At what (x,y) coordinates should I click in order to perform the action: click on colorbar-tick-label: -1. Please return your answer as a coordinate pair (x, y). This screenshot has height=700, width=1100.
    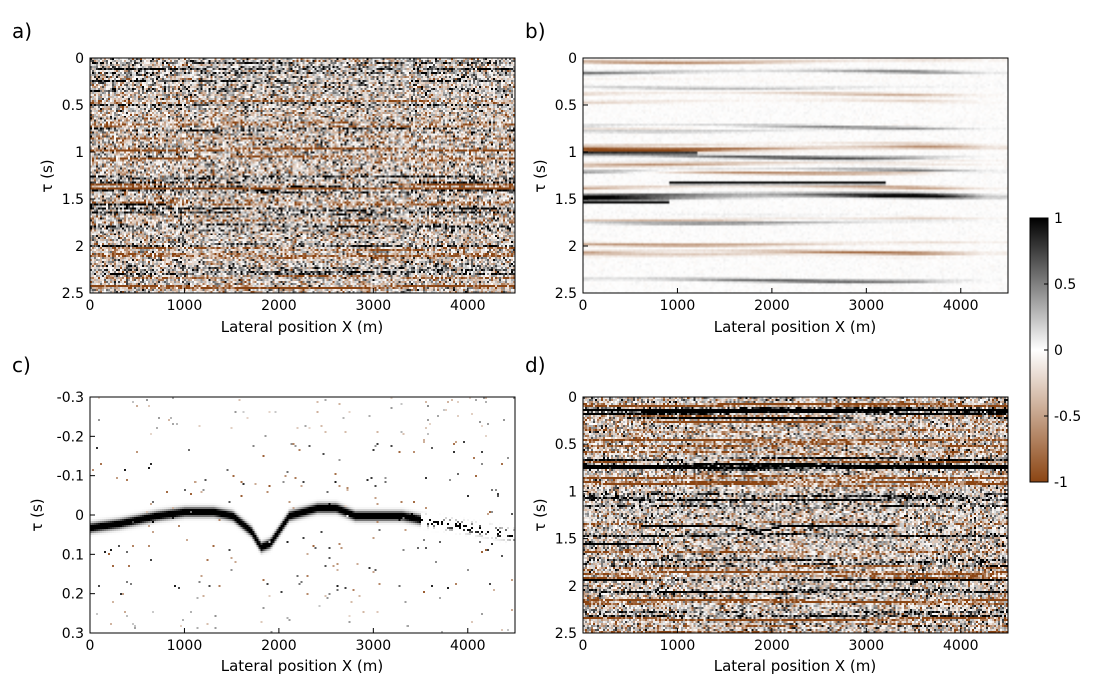
    Looking at the image, I should click on (1061, 483).